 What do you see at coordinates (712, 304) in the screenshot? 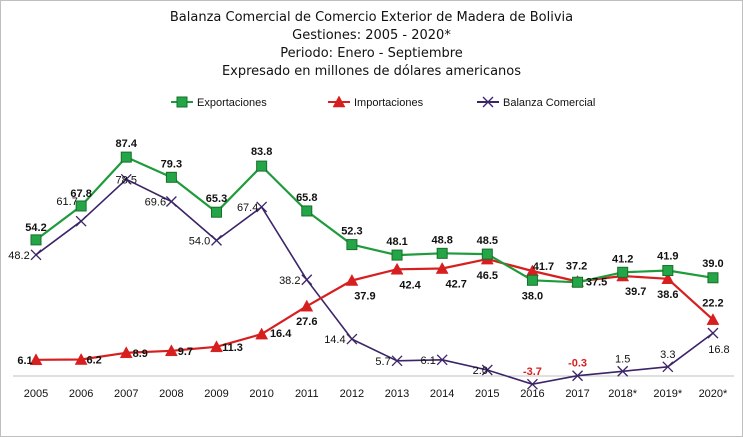
I see `data-label: 22.2` at bounding box center [712, 304].